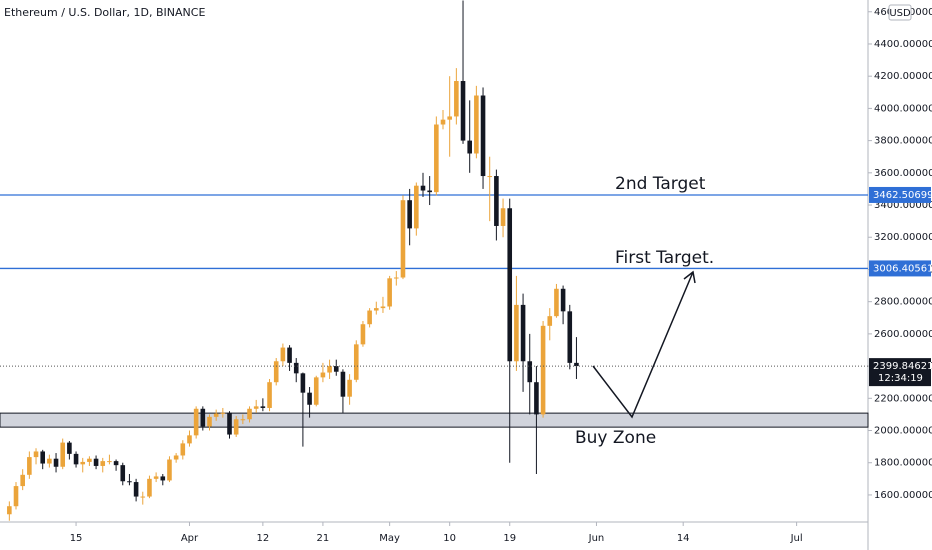  Describe the element at coordinates (903, 173) in the screenshot. I see `y-tick-label: 3600.000000` at that location.